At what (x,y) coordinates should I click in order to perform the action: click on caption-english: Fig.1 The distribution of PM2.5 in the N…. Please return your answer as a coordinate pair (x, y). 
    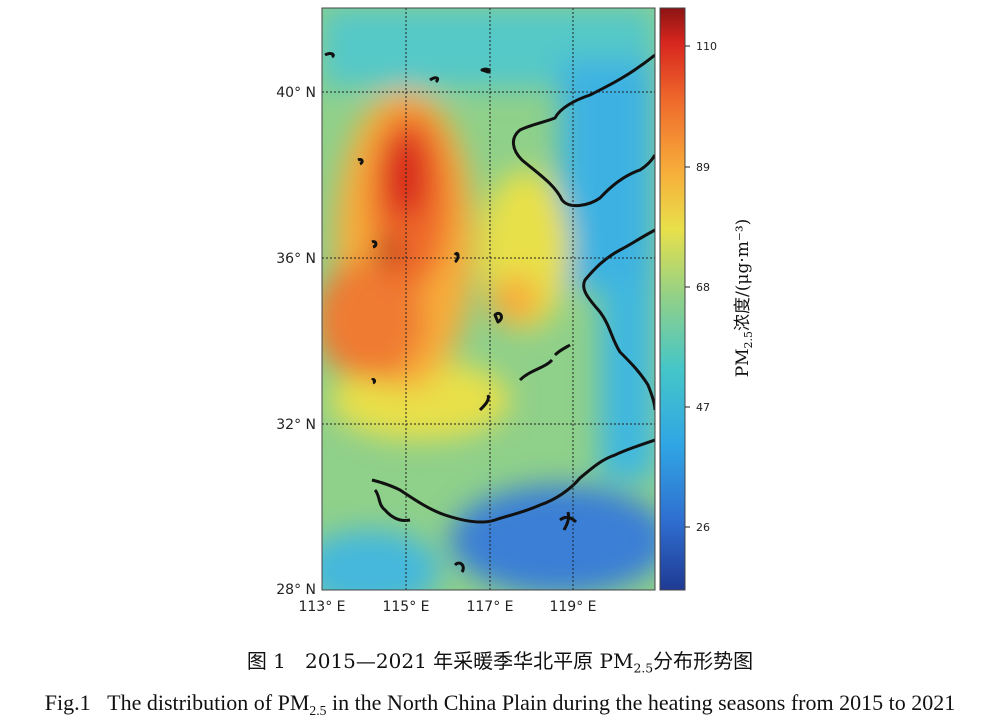
    Looking at the image, I should click on (500, 704).